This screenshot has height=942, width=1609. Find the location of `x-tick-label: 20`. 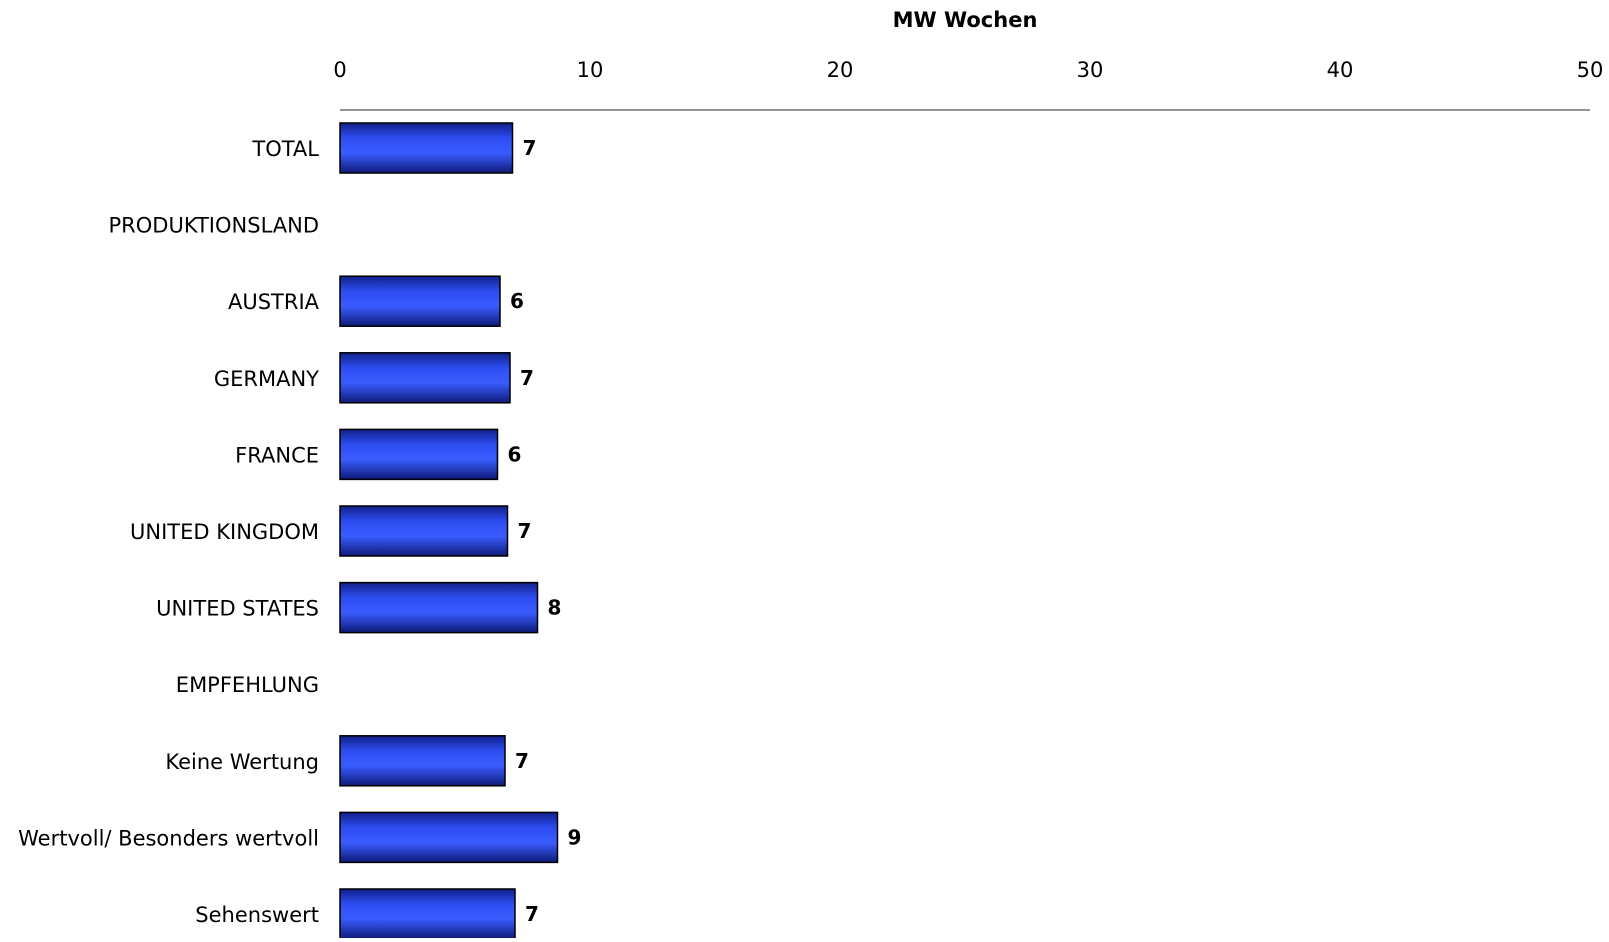

x-tick-label: 20 is located at coordinates (840, 70).